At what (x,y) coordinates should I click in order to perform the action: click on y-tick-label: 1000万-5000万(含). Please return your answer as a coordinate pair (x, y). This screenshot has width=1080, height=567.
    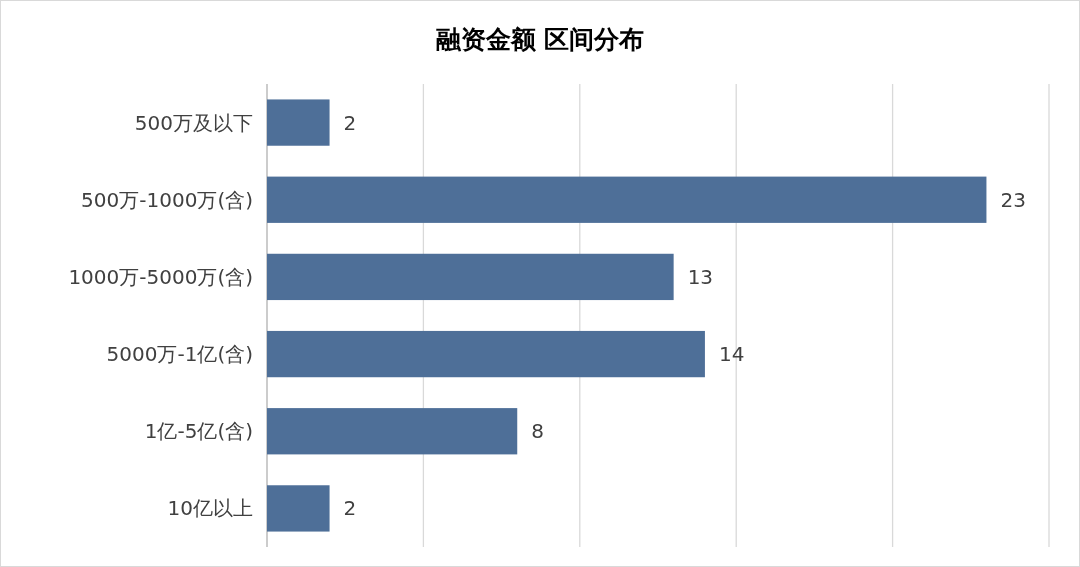
    Looking at the image, I should click on (160, 276).